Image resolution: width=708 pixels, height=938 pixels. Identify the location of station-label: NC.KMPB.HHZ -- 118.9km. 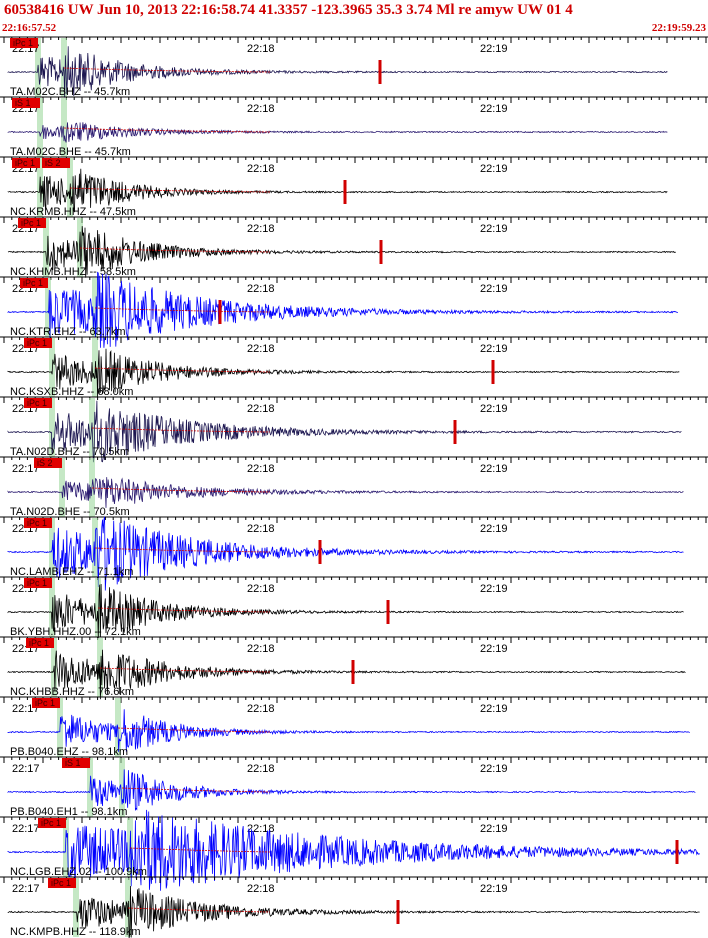
(75, 932).